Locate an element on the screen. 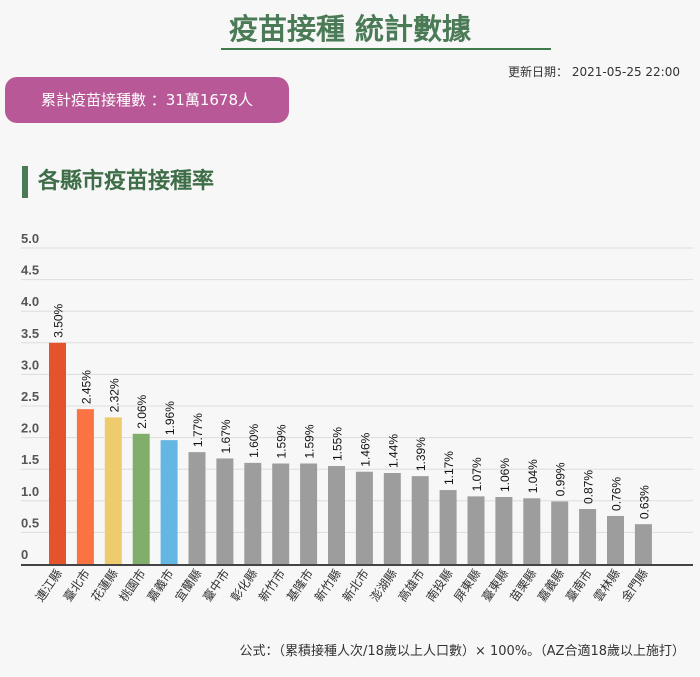 Image resolution: width=700 pixels, height=677 pixels. data-label: 2.32% is located at coordinates (114, 395).